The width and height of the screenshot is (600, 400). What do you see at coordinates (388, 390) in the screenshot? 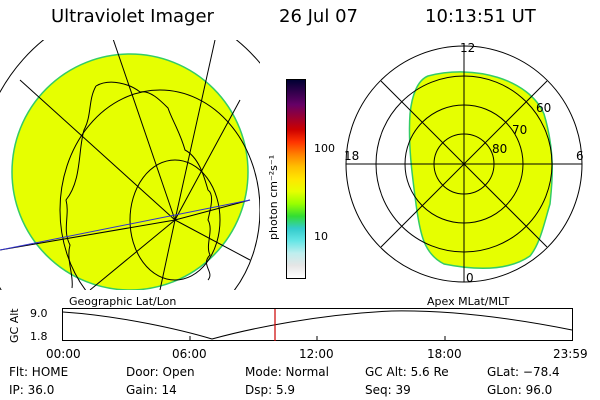
I see `status-seq: Seq: 39` at bounding box center [388, 390].